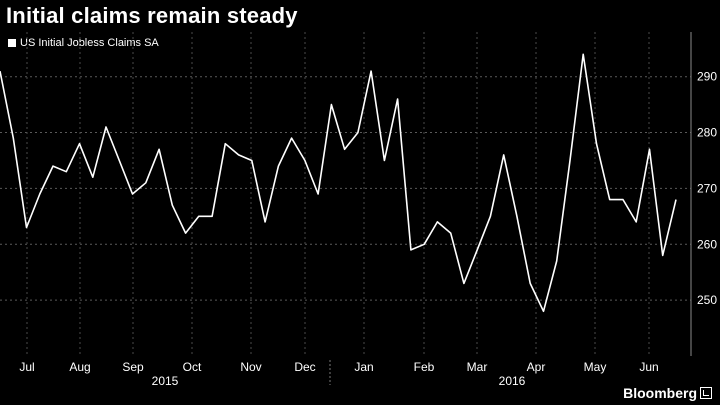 The image size is (720, 405). Describe the element at coordinates (363, 367) in the screenshot. I see `x-tick-label: Jan` at that location.